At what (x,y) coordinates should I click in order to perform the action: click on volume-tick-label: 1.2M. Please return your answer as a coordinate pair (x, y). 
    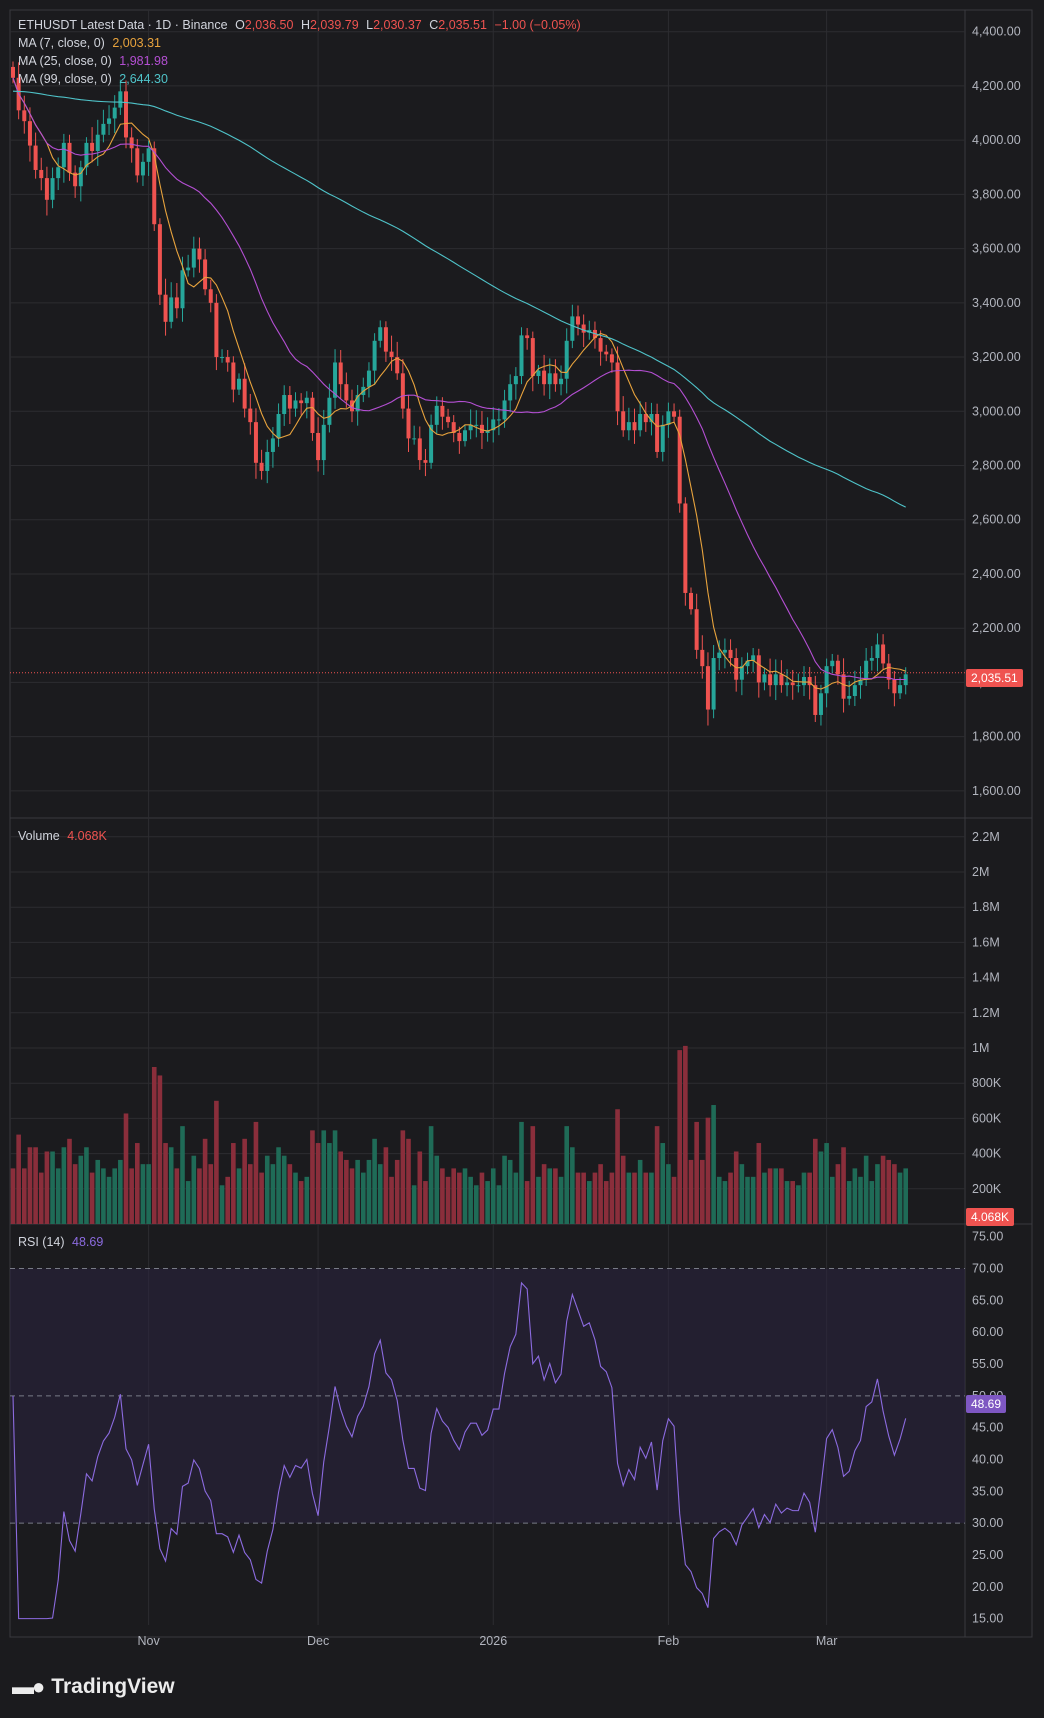
    Looking at the image, I should click on (986, 1013).